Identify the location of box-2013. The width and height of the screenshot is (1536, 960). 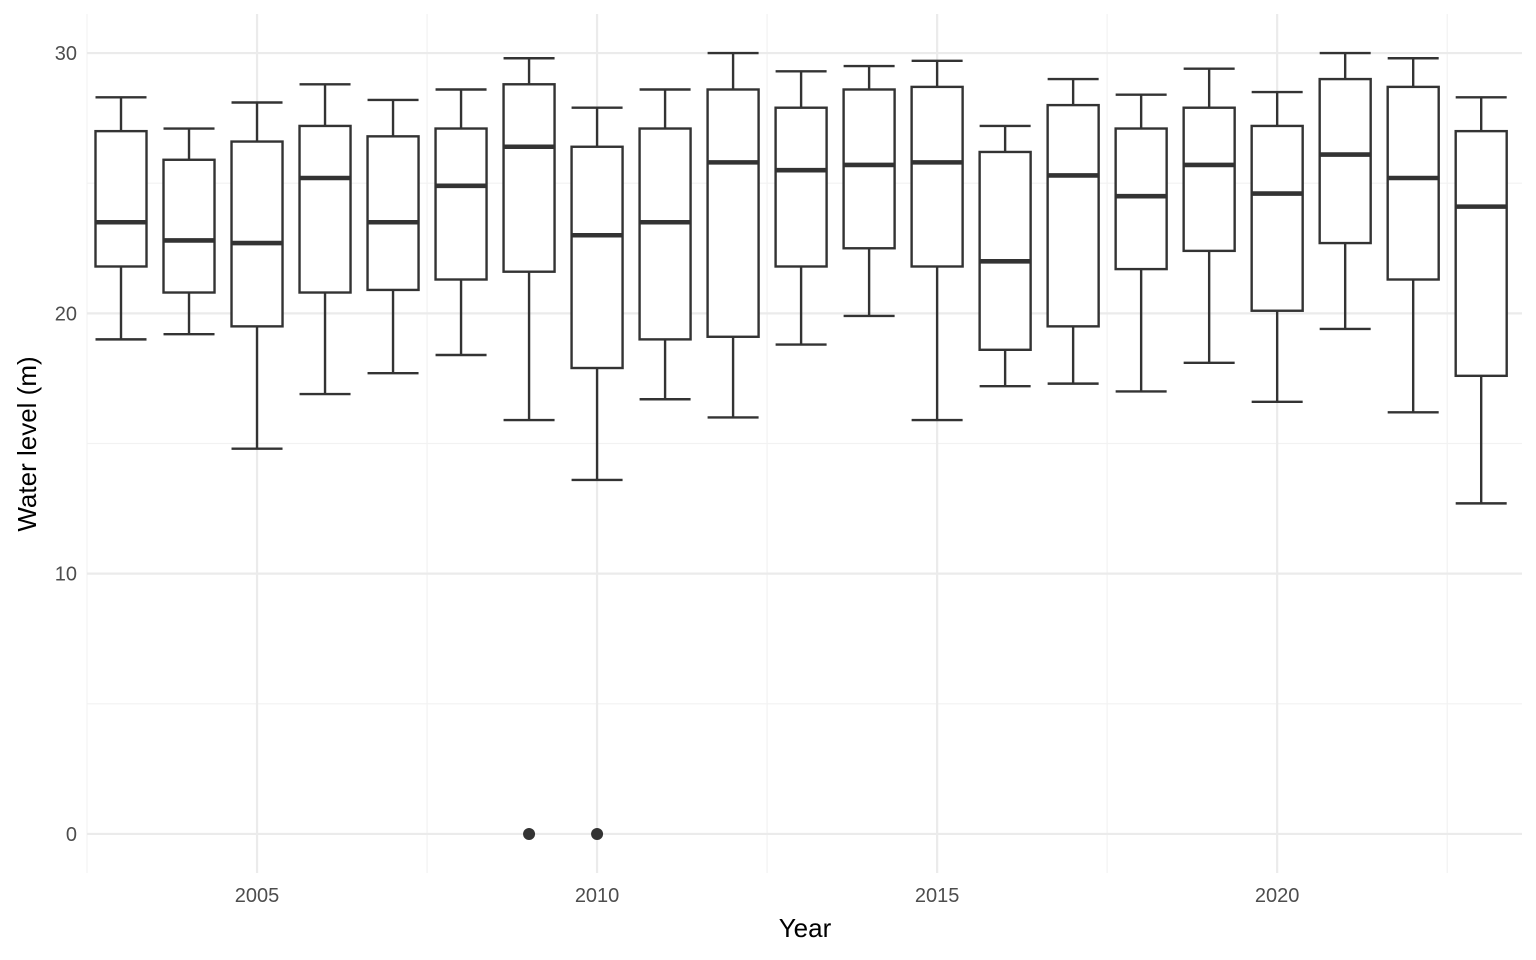
(801, 208).